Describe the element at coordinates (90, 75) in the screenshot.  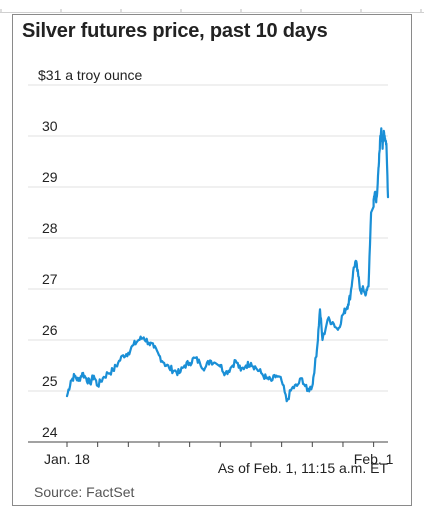
I see `y-unit-label: $31 a troy ounce` at that location.